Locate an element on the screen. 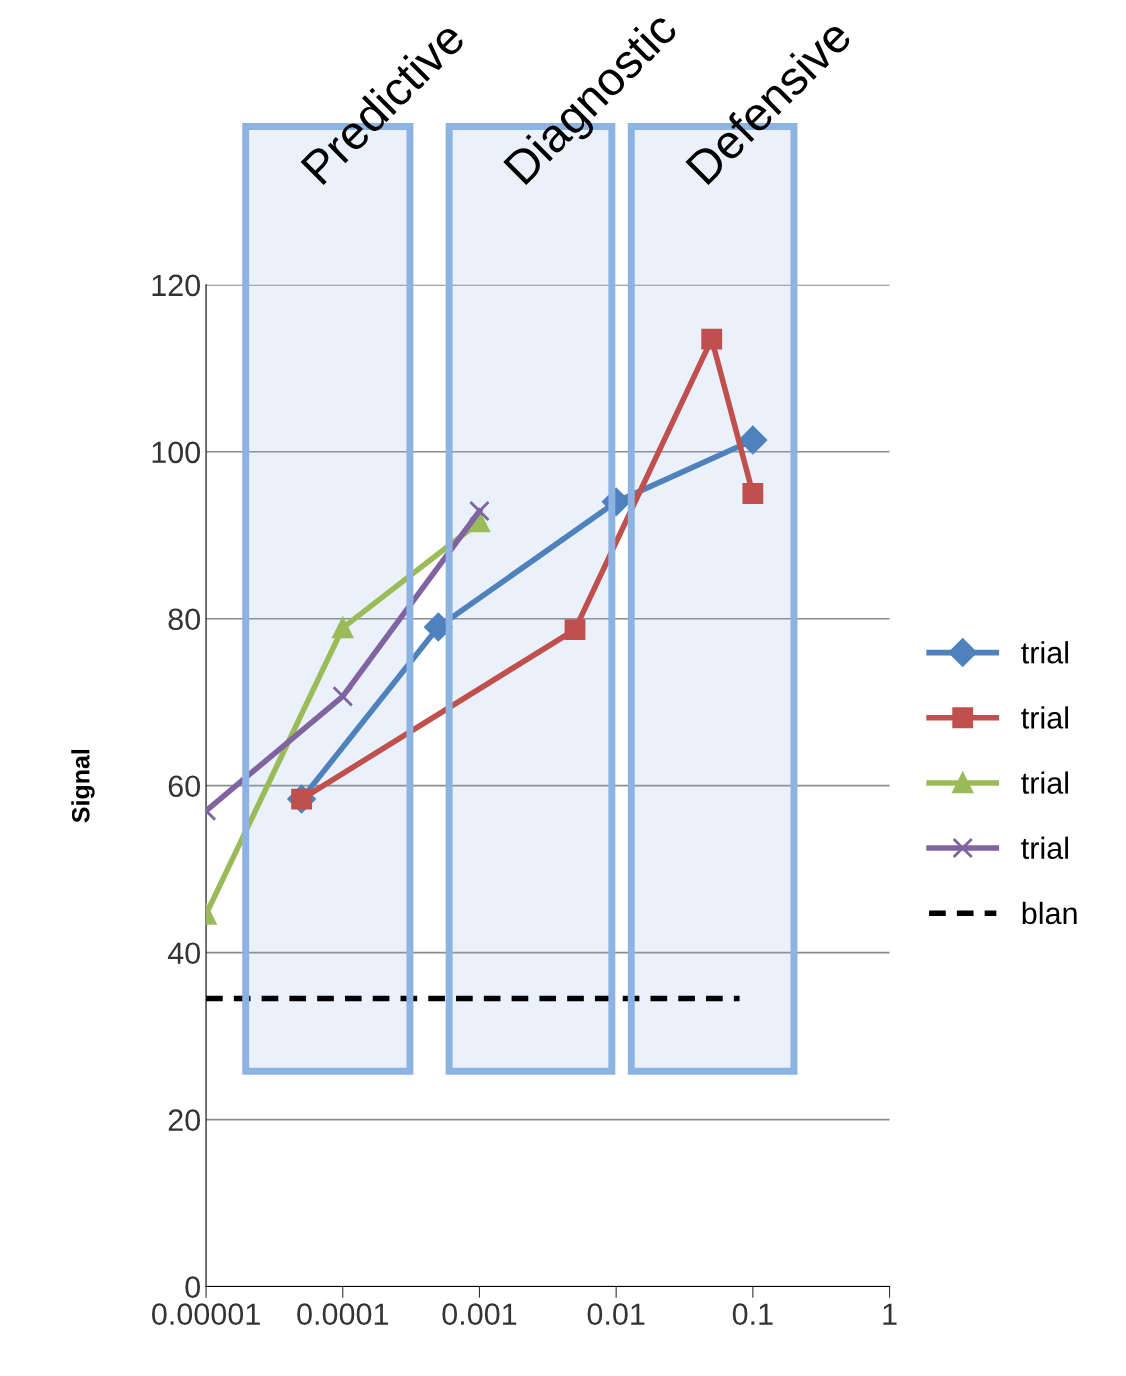 The width and height of the screenshot is (1126, 1376). y-tick-label: 80 is located at coordinates (184, 619).